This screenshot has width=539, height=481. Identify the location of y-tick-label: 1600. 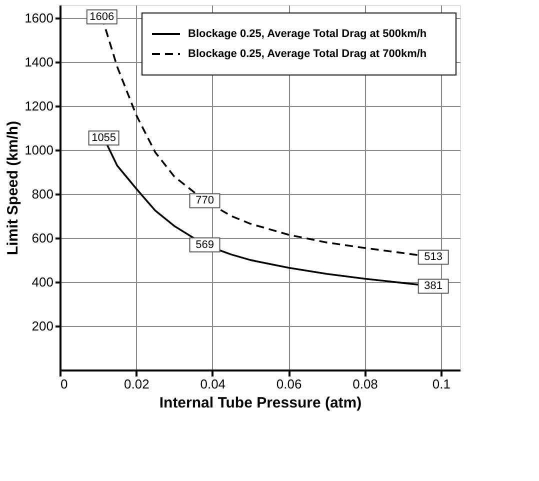
(39, 18).